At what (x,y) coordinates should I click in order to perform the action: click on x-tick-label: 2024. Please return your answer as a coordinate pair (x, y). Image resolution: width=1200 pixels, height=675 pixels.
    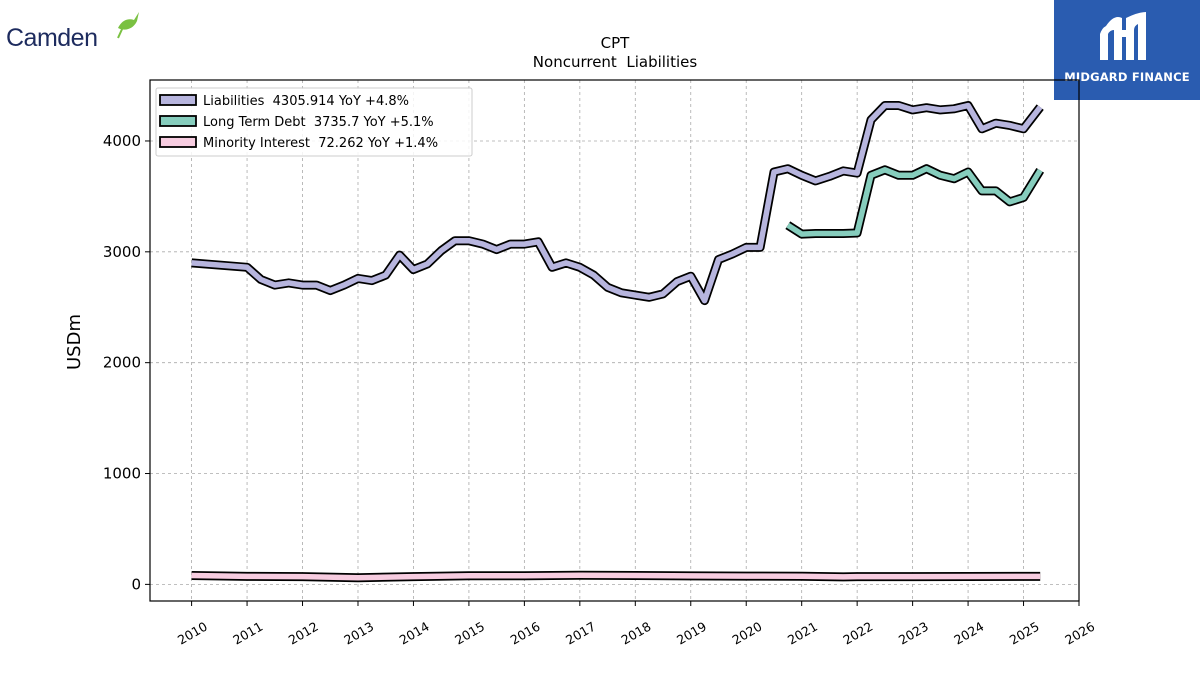
    Looking at the image, I should click on (968, 633).